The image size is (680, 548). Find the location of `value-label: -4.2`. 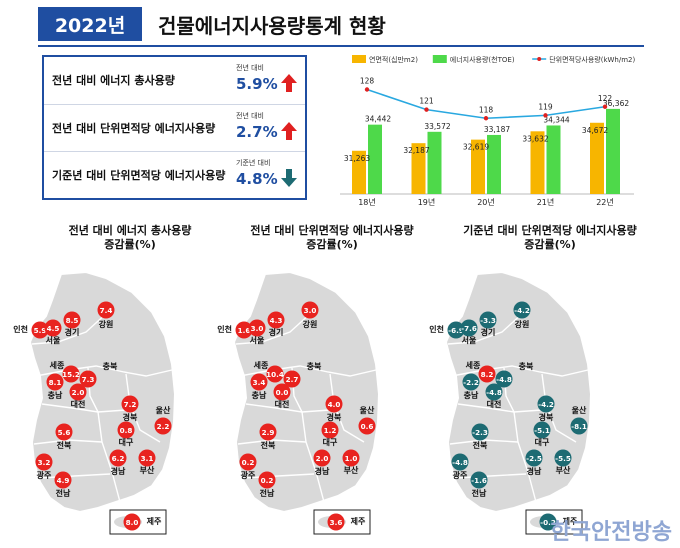

value-label: -4.2 is located at coordinates (546, 404).